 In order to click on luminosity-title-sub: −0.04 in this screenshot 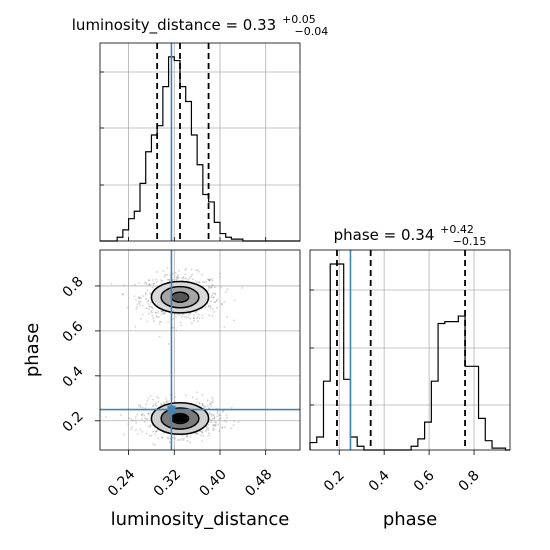, I will do `click(312, 31)`.